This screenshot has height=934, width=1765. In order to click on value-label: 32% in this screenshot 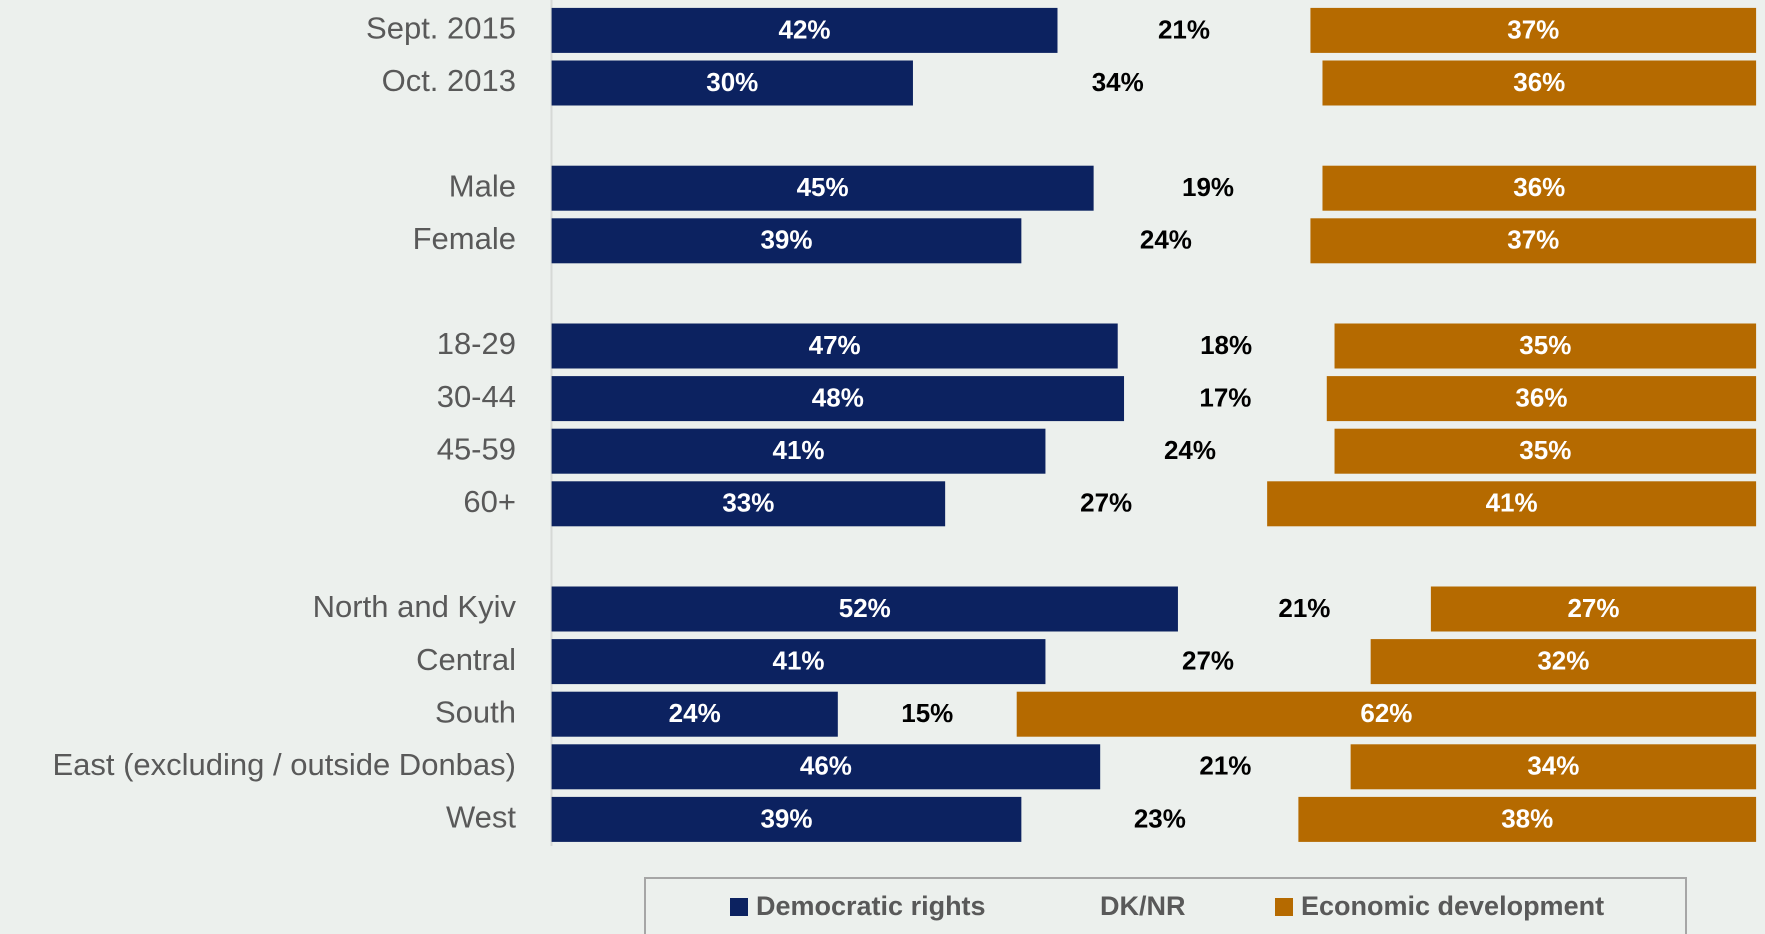, I will do `click(1563, 660)`.